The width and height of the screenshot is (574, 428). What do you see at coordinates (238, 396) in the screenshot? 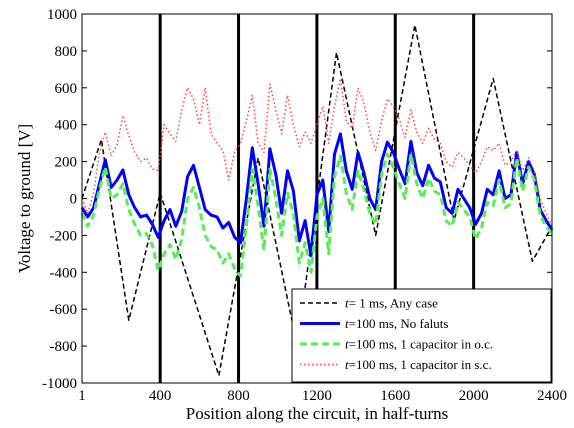
I see `x-tick-label-2: 800` at bounding box center [238, 396].